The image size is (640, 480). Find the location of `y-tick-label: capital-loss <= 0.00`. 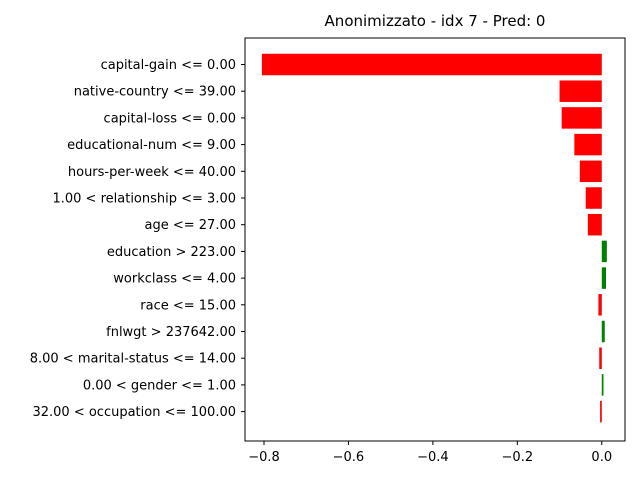

y-tick-label: capital-loss <= 0.00 is located at coordinates (170, 118).